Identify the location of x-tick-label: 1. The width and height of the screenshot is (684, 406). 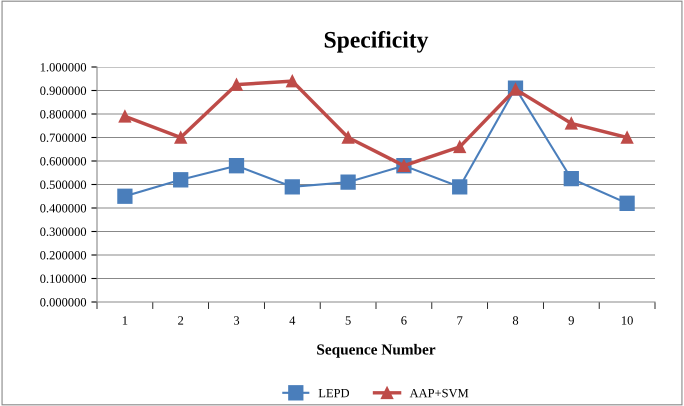
(125, 320).